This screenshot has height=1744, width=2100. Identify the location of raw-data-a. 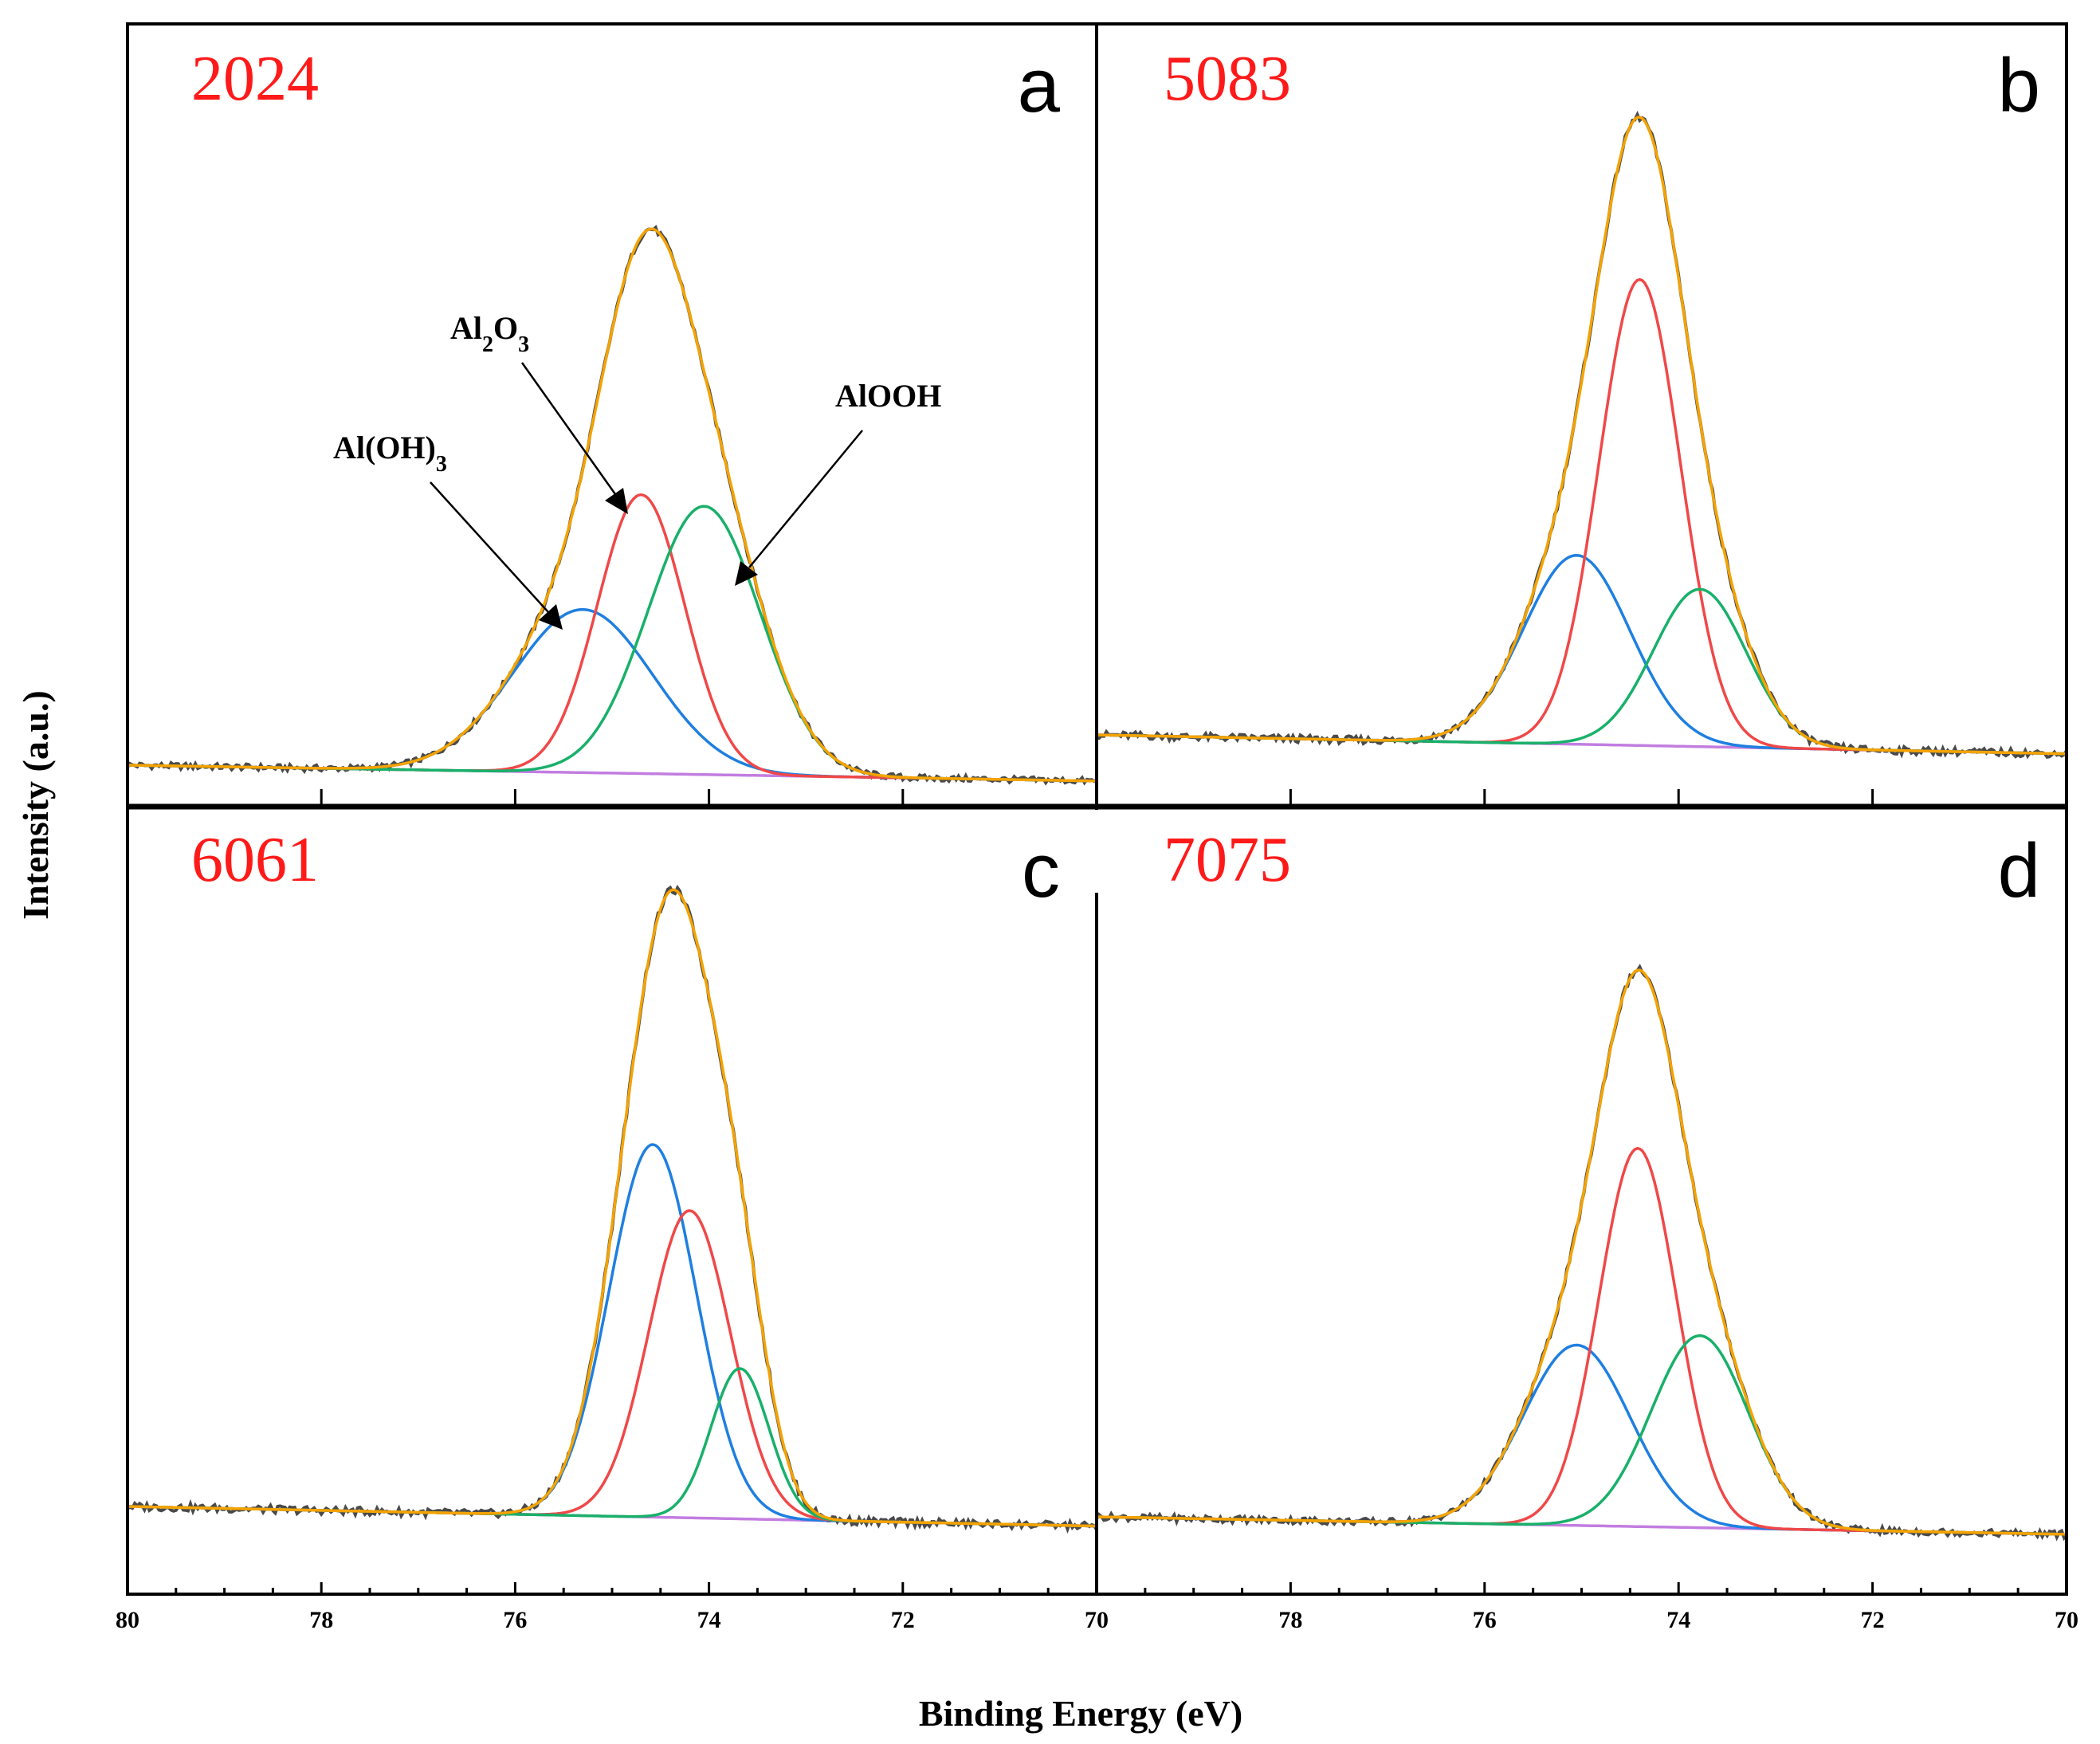
(612, 505).